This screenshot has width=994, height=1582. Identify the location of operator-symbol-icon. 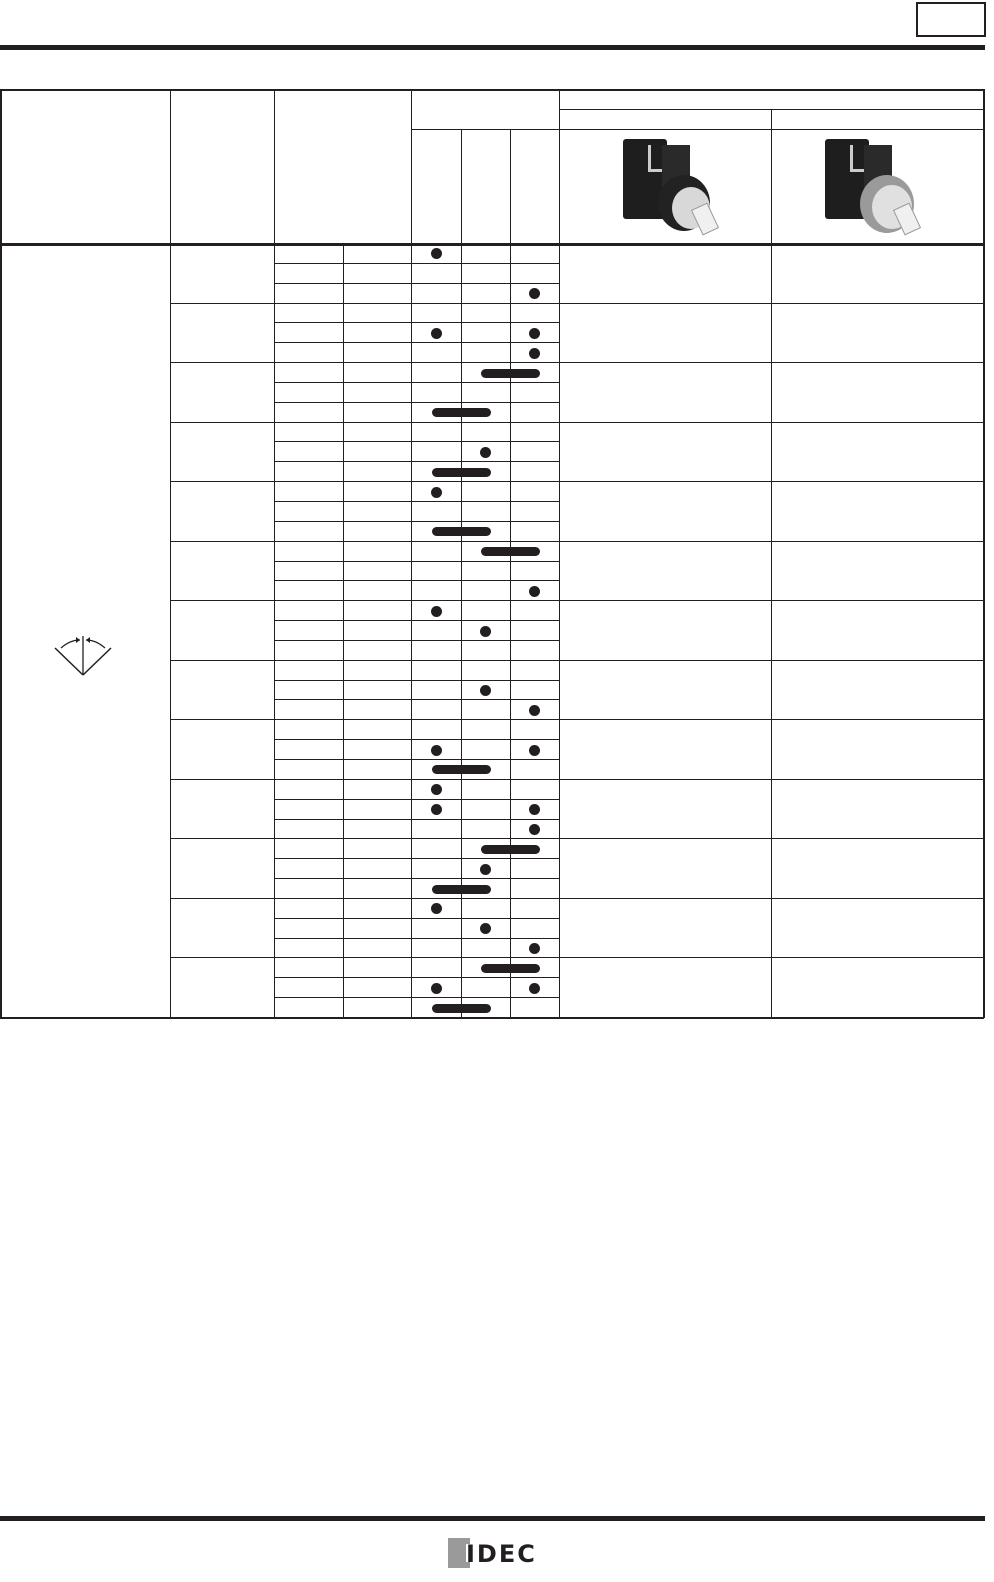
(83, 656).